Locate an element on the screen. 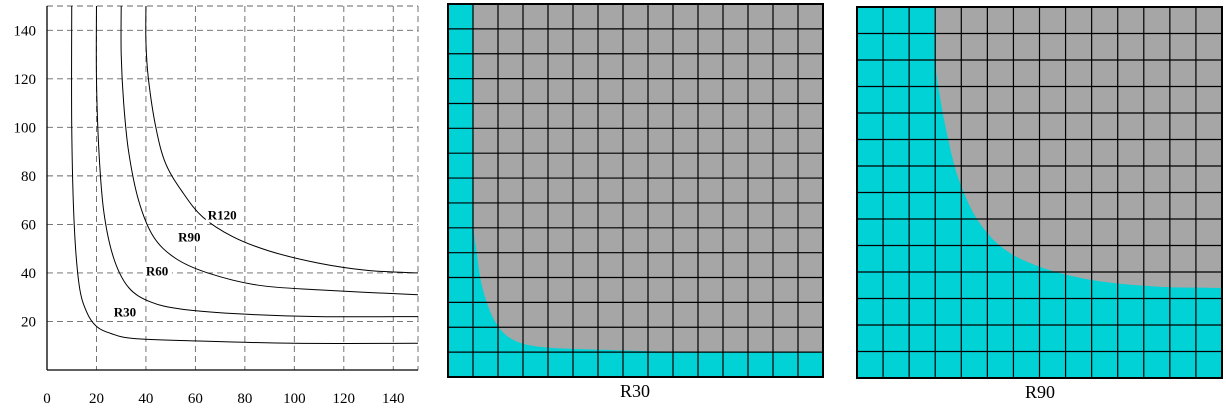  curve-label-r120: R120 is located at coordinates (222, 215).